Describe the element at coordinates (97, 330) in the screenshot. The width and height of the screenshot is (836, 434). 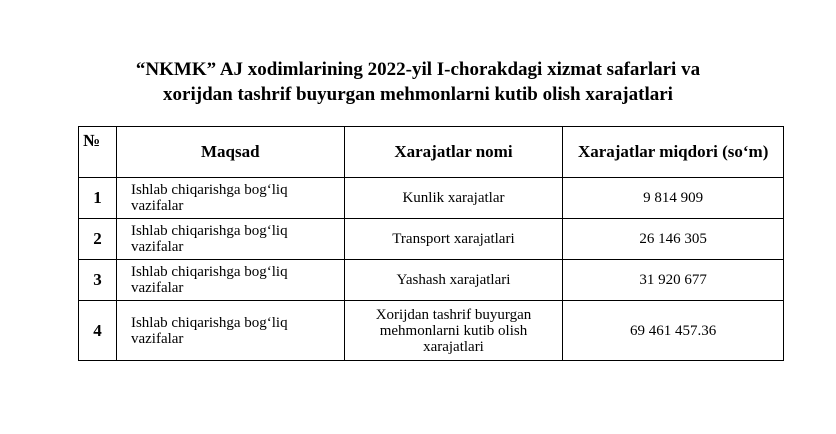
I see `row-number: 4` at that location.